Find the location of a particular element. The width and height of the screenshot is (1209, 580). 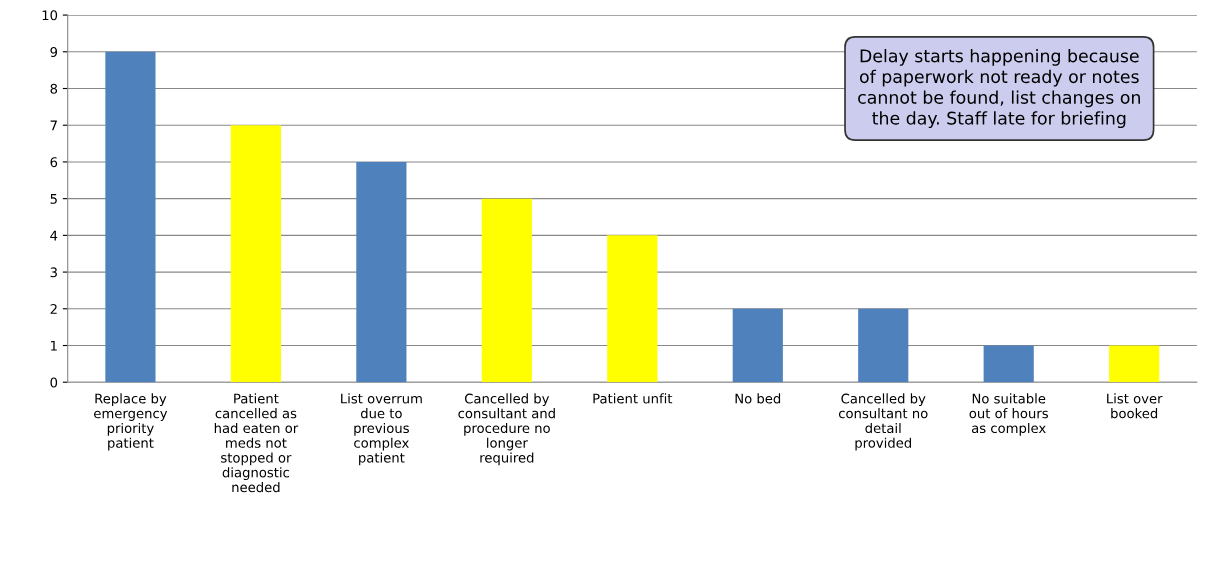

x-tick-label: List overrum due to previous complex patient is located at coordinates (381, 429).